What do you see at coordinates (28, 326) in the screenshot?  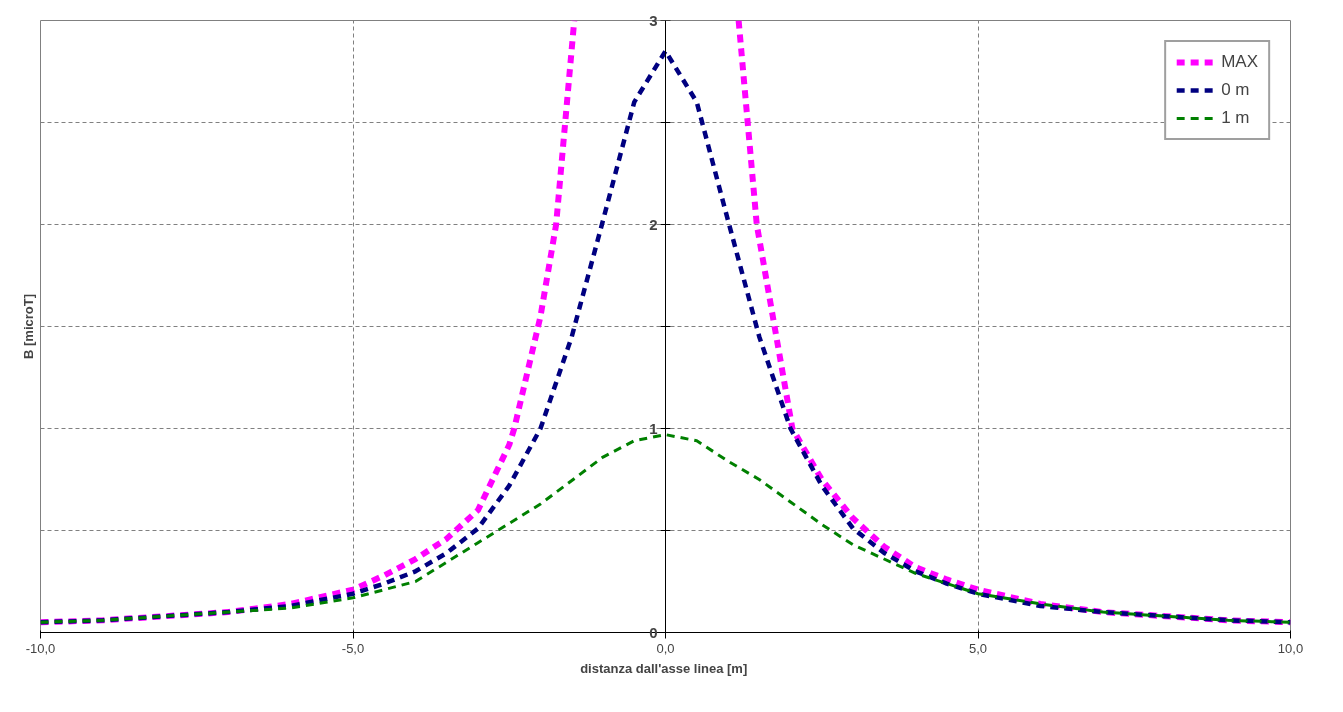 I see `y-axis-title: B [microT]` at bounding box center [28, 326].